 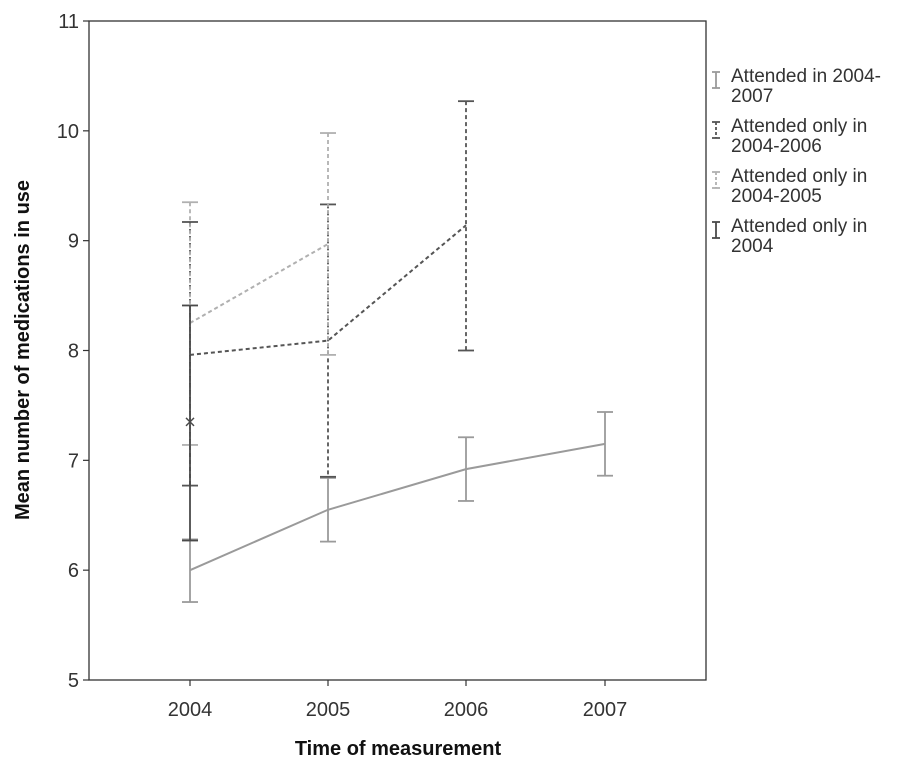 I want to click on legend-label: 2004-2006, so click(x=776, y=146).